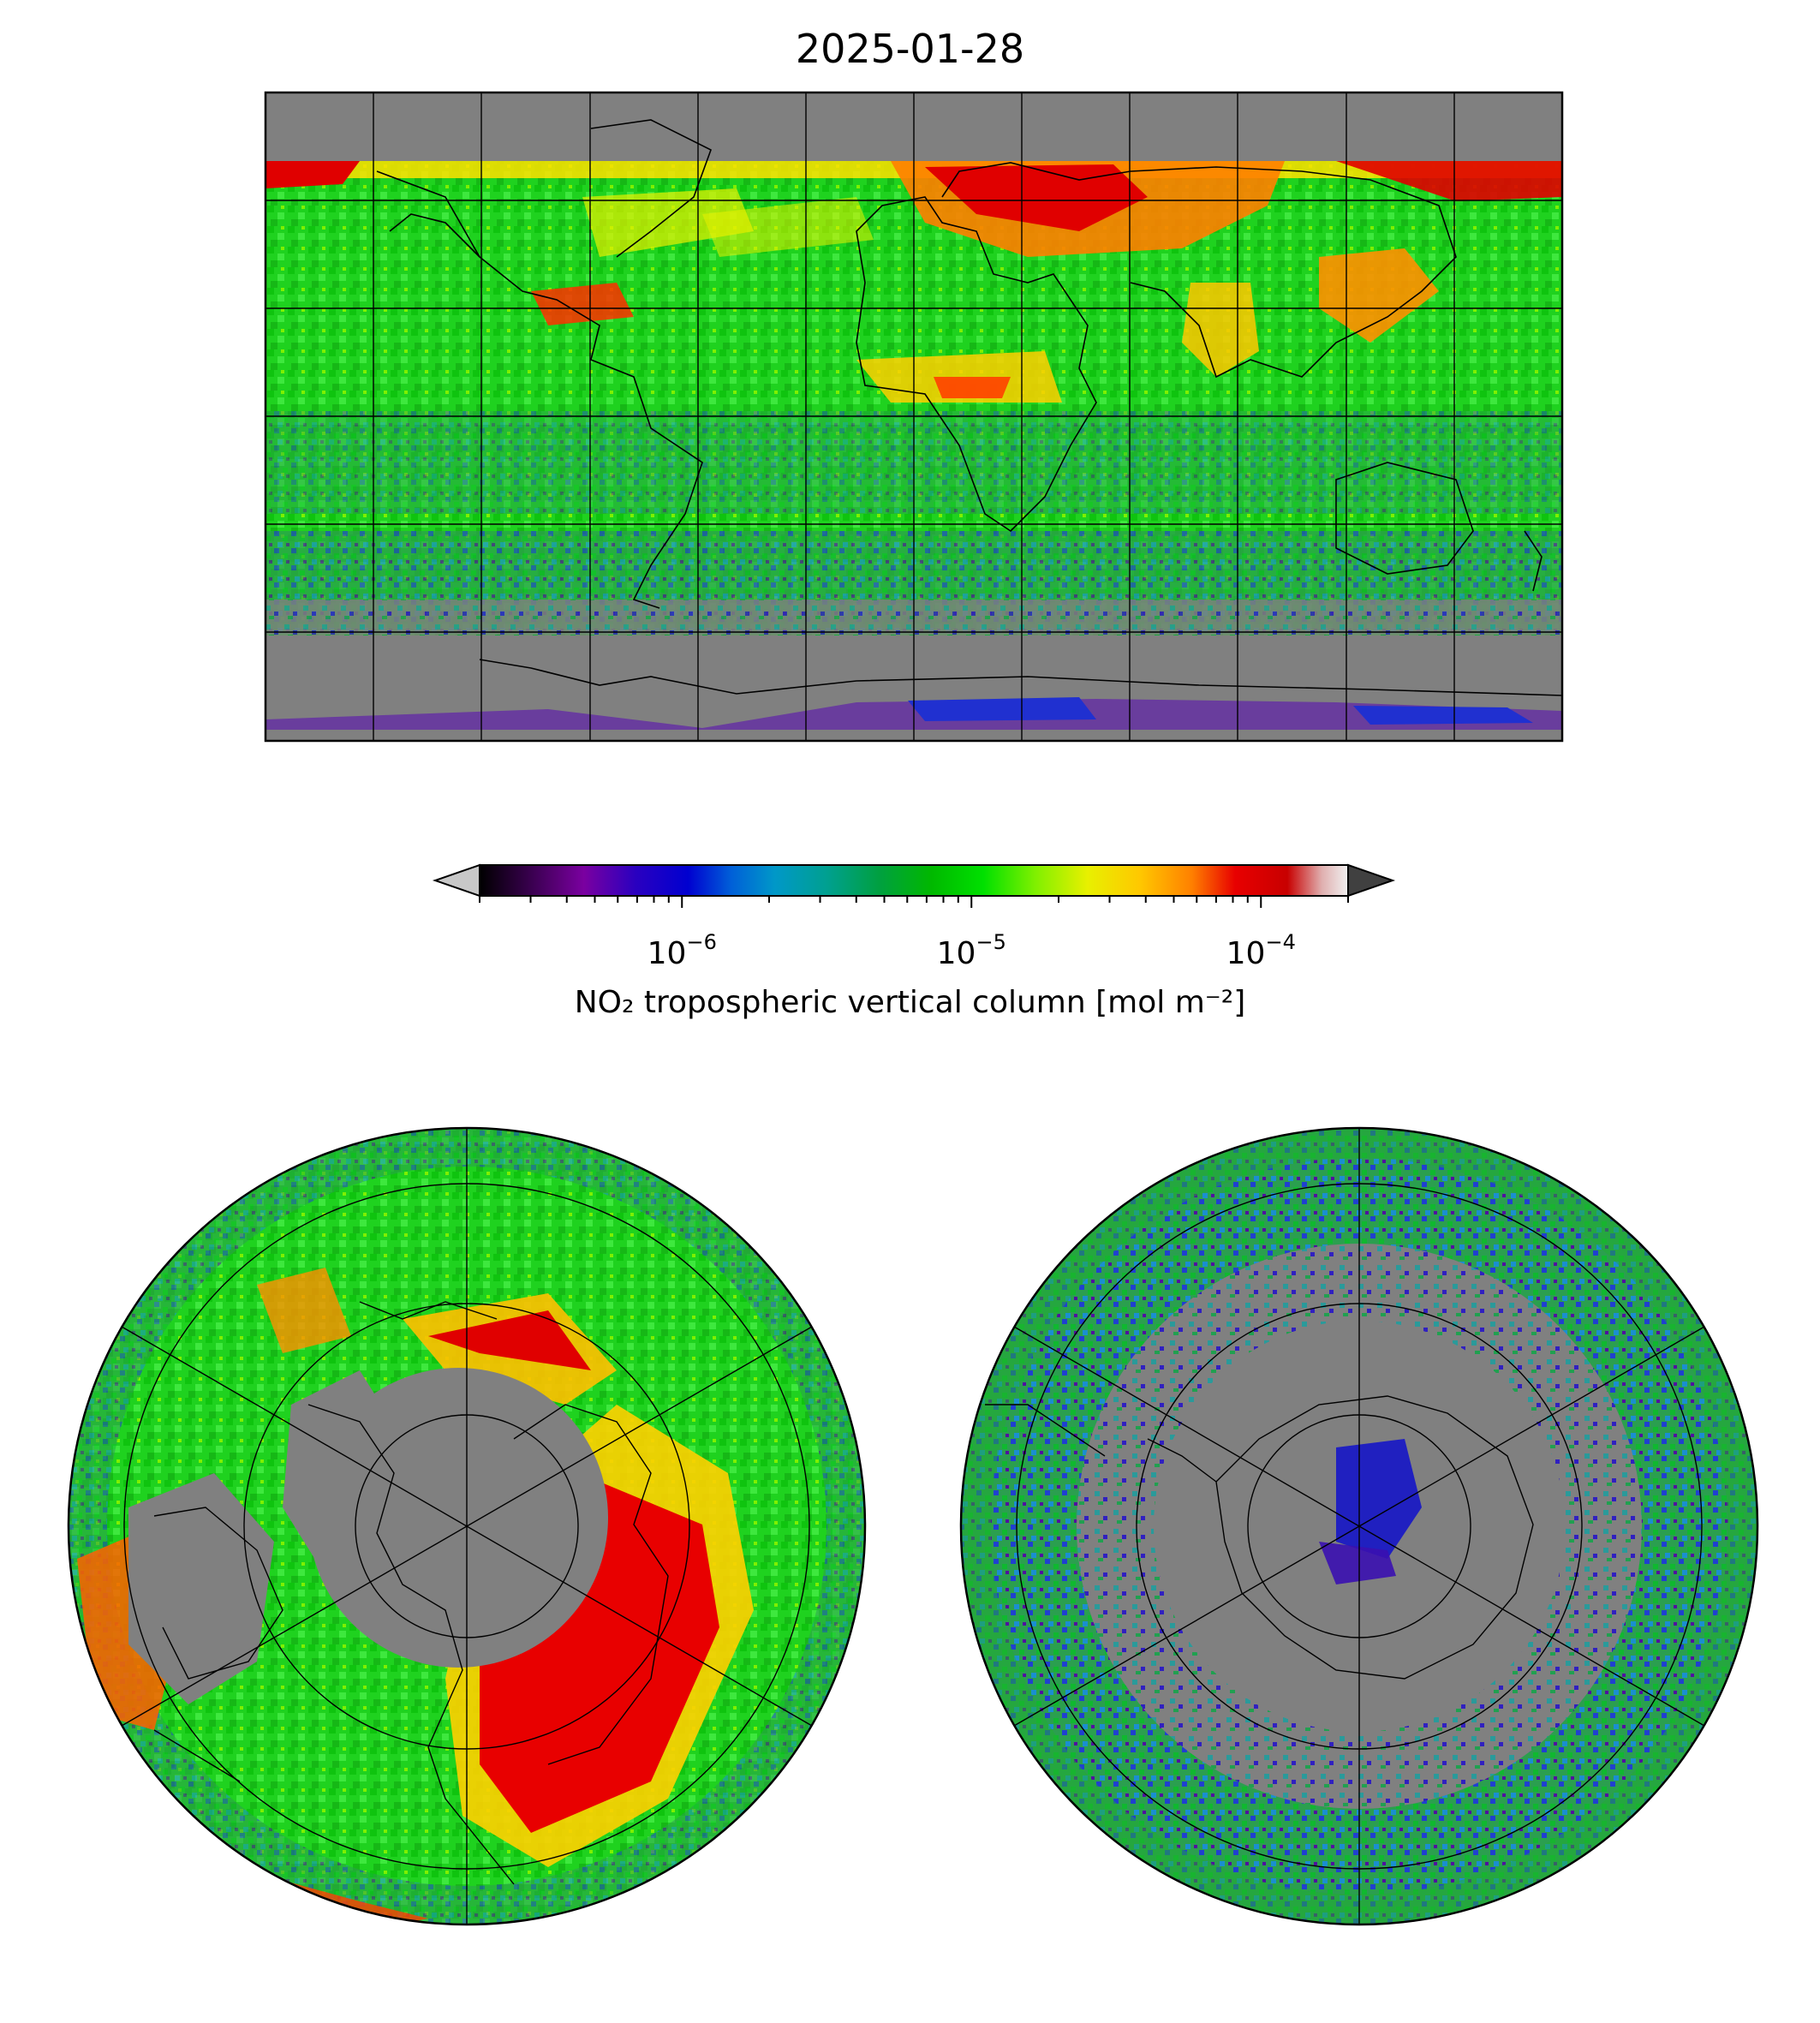 The width and height of the screenshot is (1820, 2023). I want to click on colorbar-gradient, so click(914, 881).